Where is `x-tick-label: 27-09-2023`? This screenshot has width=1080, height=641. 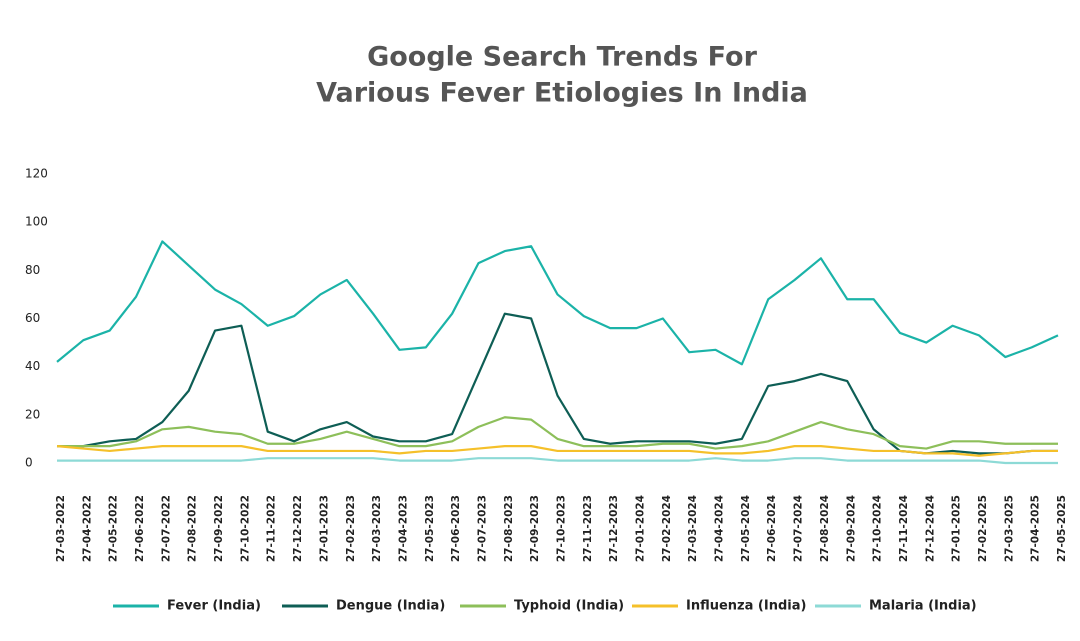 x-tick-label: 27-09-2023 is located at coordinates (535, 528).